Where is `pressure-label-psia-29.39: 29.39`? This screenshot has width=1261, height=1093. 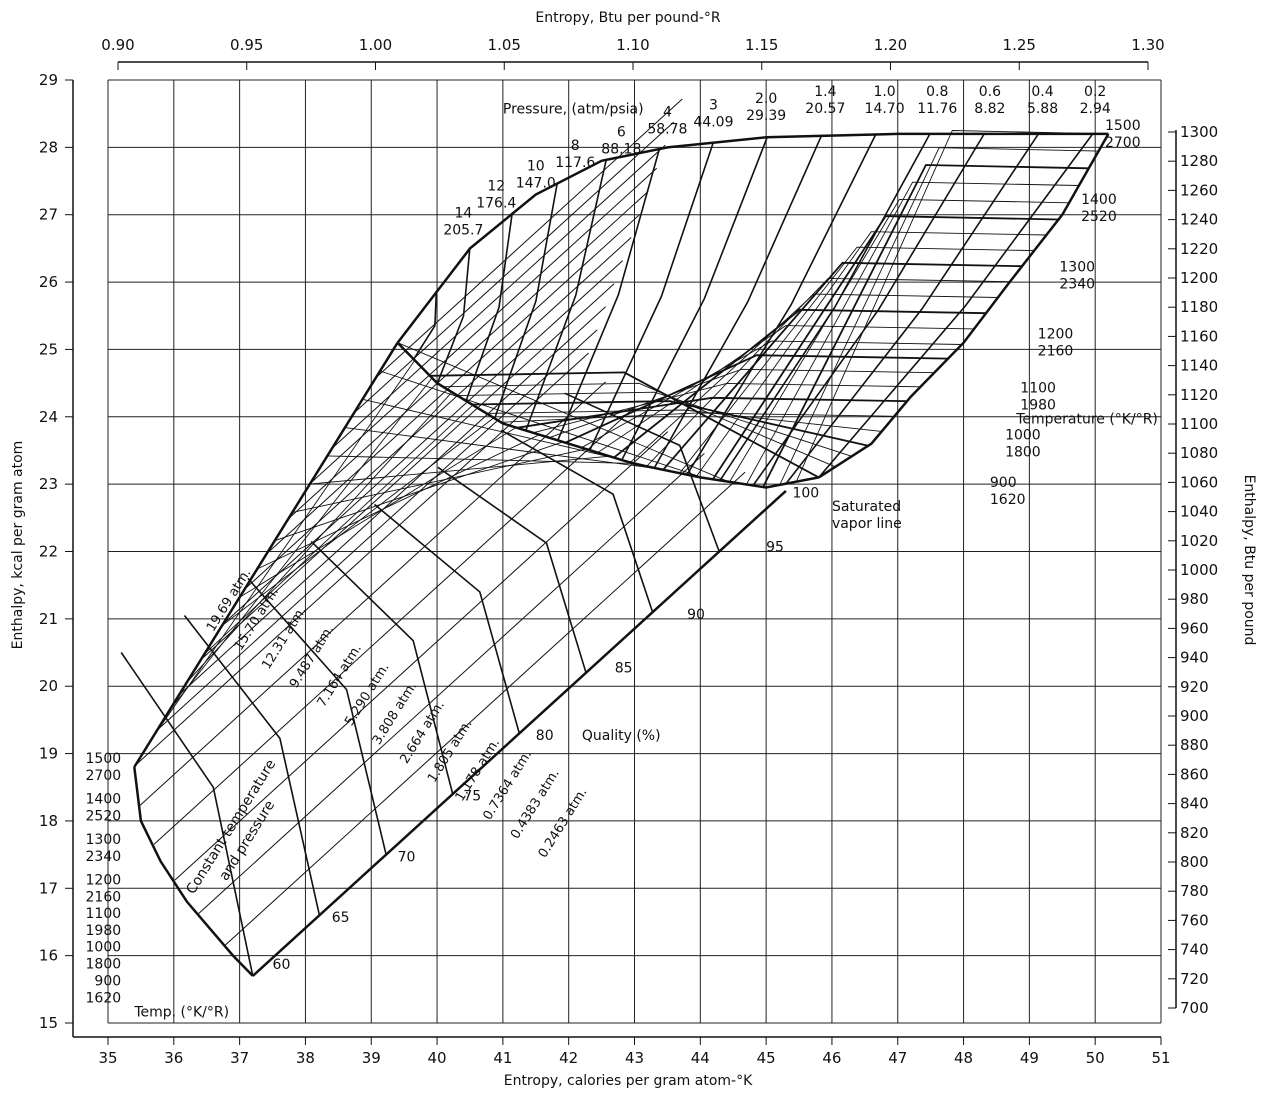 pressure-label-psia-29.39: 29.39 is located at coordinates (766, 116).